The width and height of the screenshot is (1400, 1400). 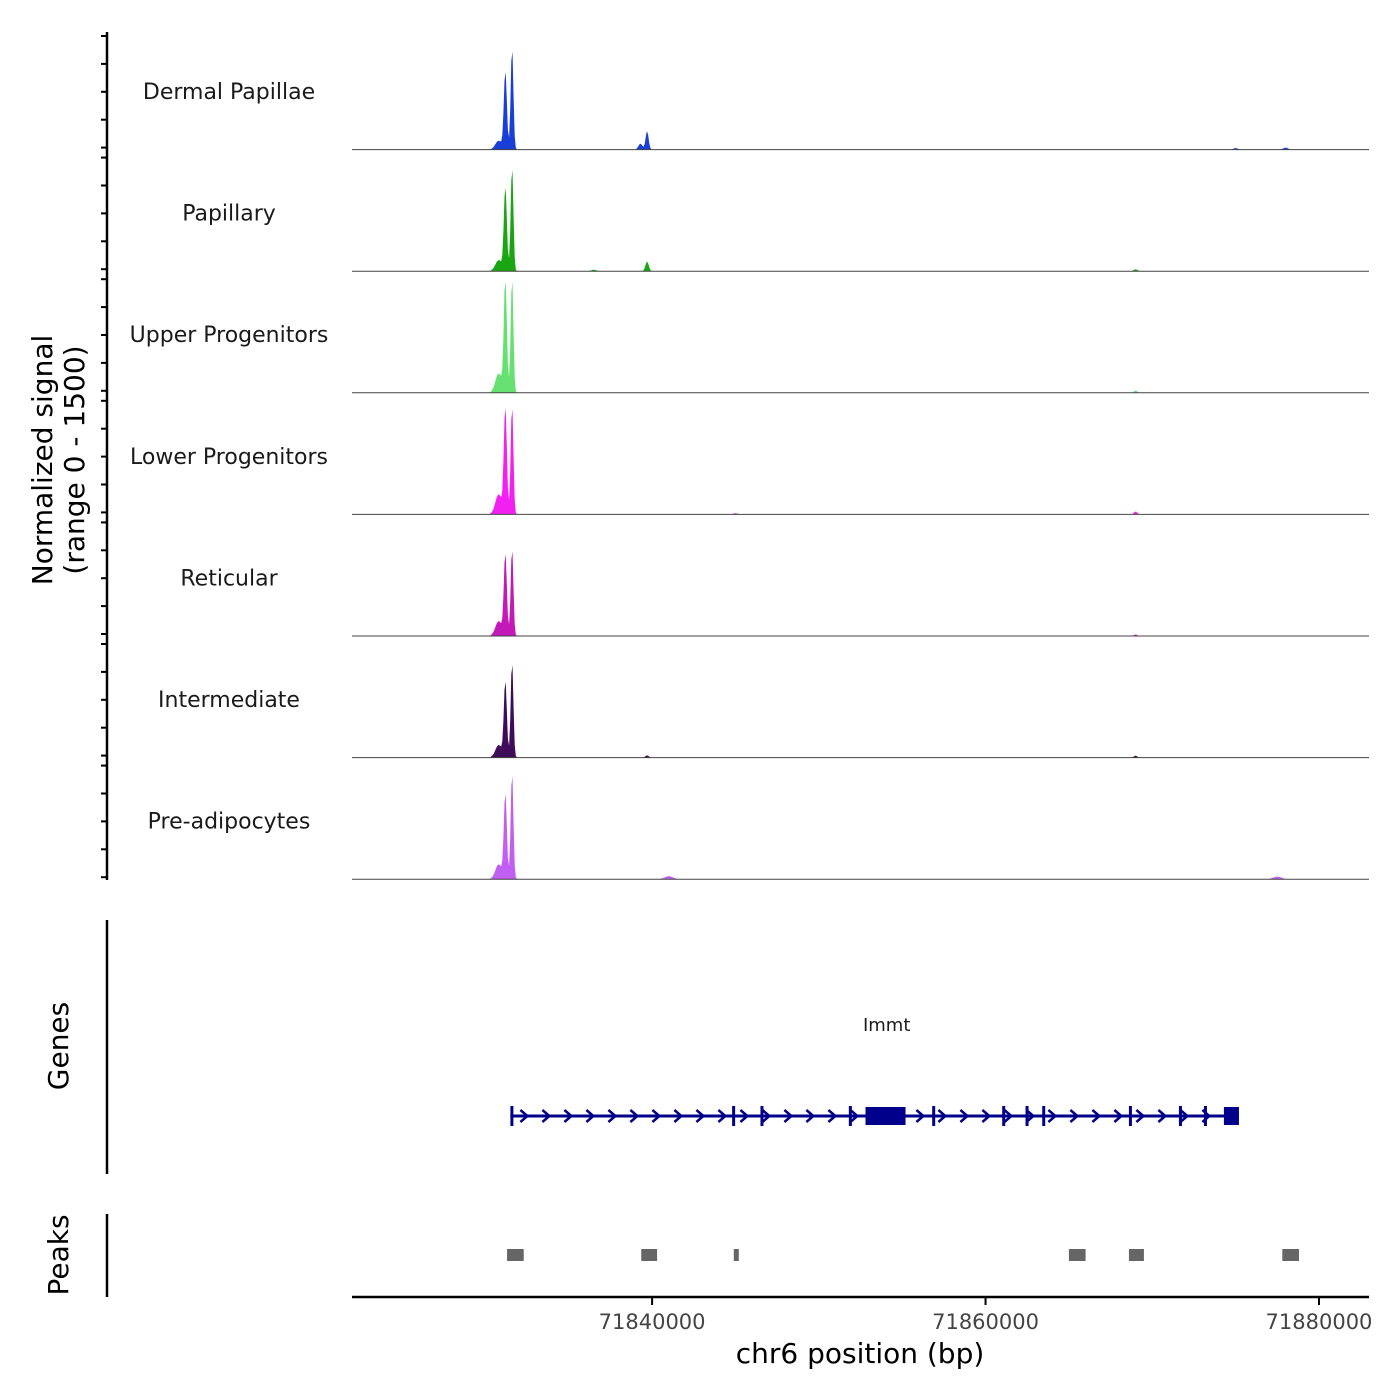 I want to click on track-pre-adipocytes: Pre-adipocytes, so click(x=735, y=822).